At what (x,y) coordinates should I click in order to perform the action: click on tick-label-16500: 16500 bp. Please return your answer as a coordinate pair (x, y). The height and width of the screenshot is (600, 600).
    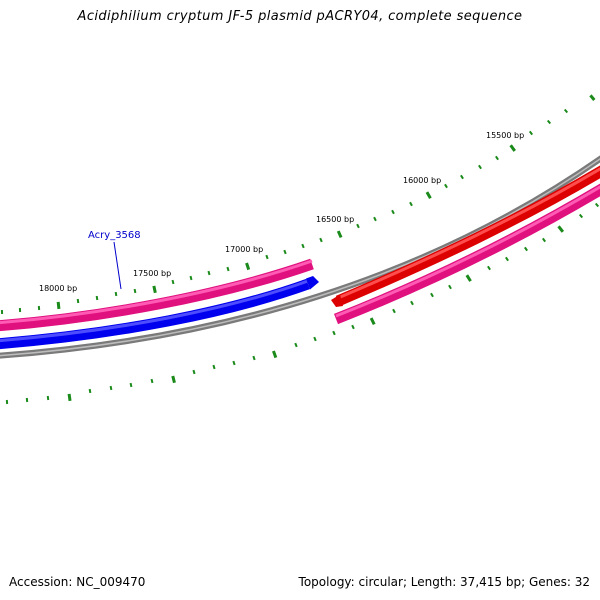
    Looking at the image, I should click on (335, 219).